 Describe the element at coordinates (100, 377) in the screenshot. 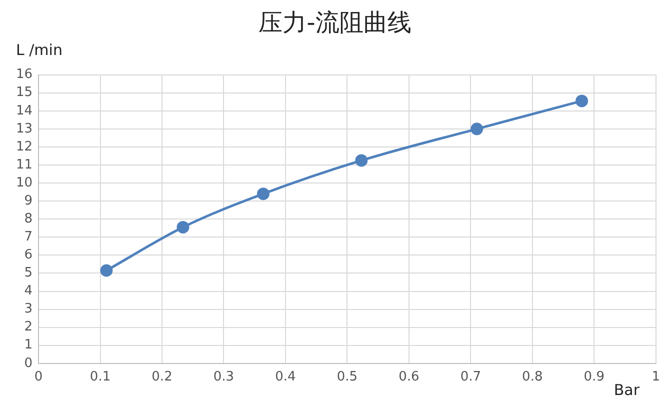

I see `x-tick-label: 0.1` at that location.